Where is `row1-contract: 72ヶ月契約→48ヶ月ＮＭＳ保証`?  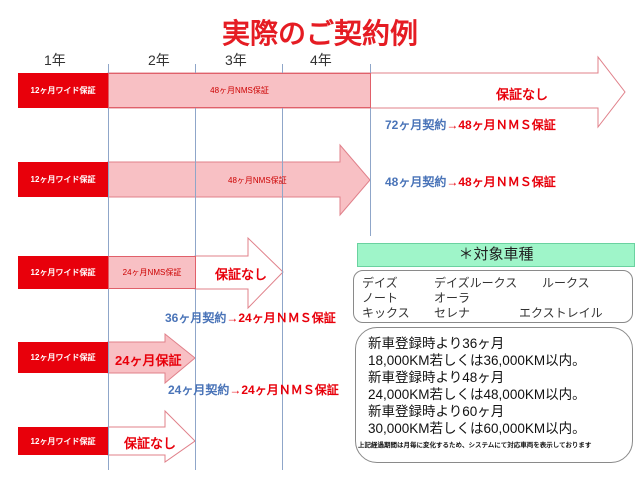 row1-contract: 72ヶ月契約→48ヶ月ＮＭＳ保証 is located at coordinates (470, 124).